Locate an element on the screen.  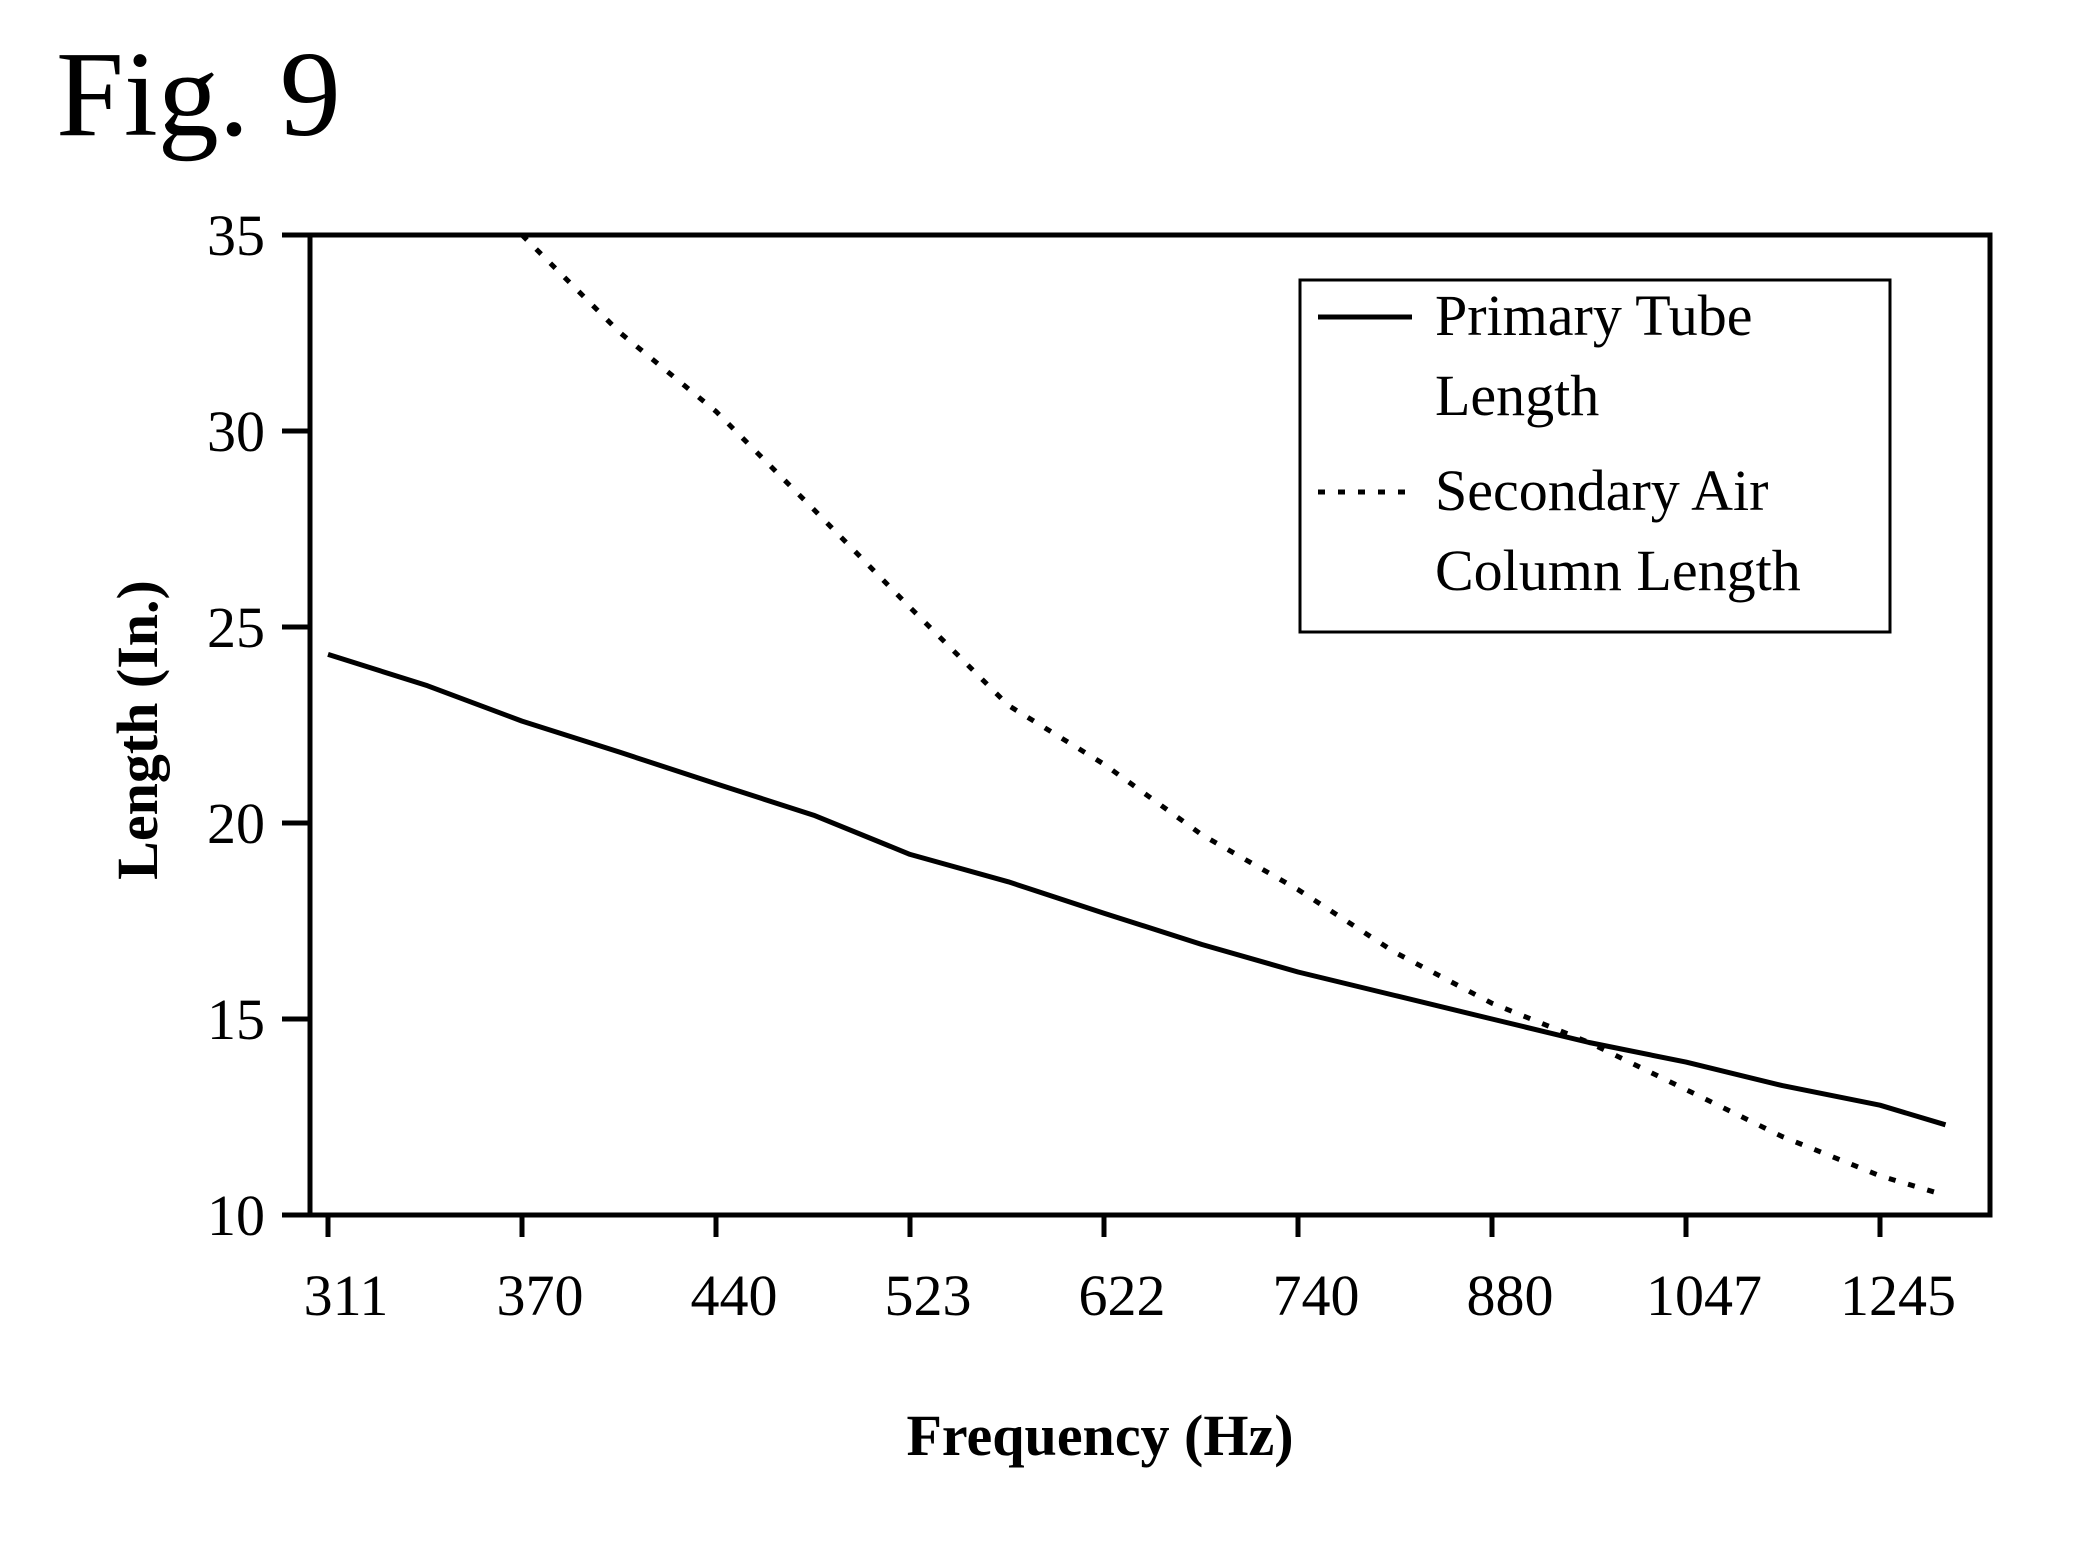
y-tick-label: 10 is located at coordinates (236, 1215).